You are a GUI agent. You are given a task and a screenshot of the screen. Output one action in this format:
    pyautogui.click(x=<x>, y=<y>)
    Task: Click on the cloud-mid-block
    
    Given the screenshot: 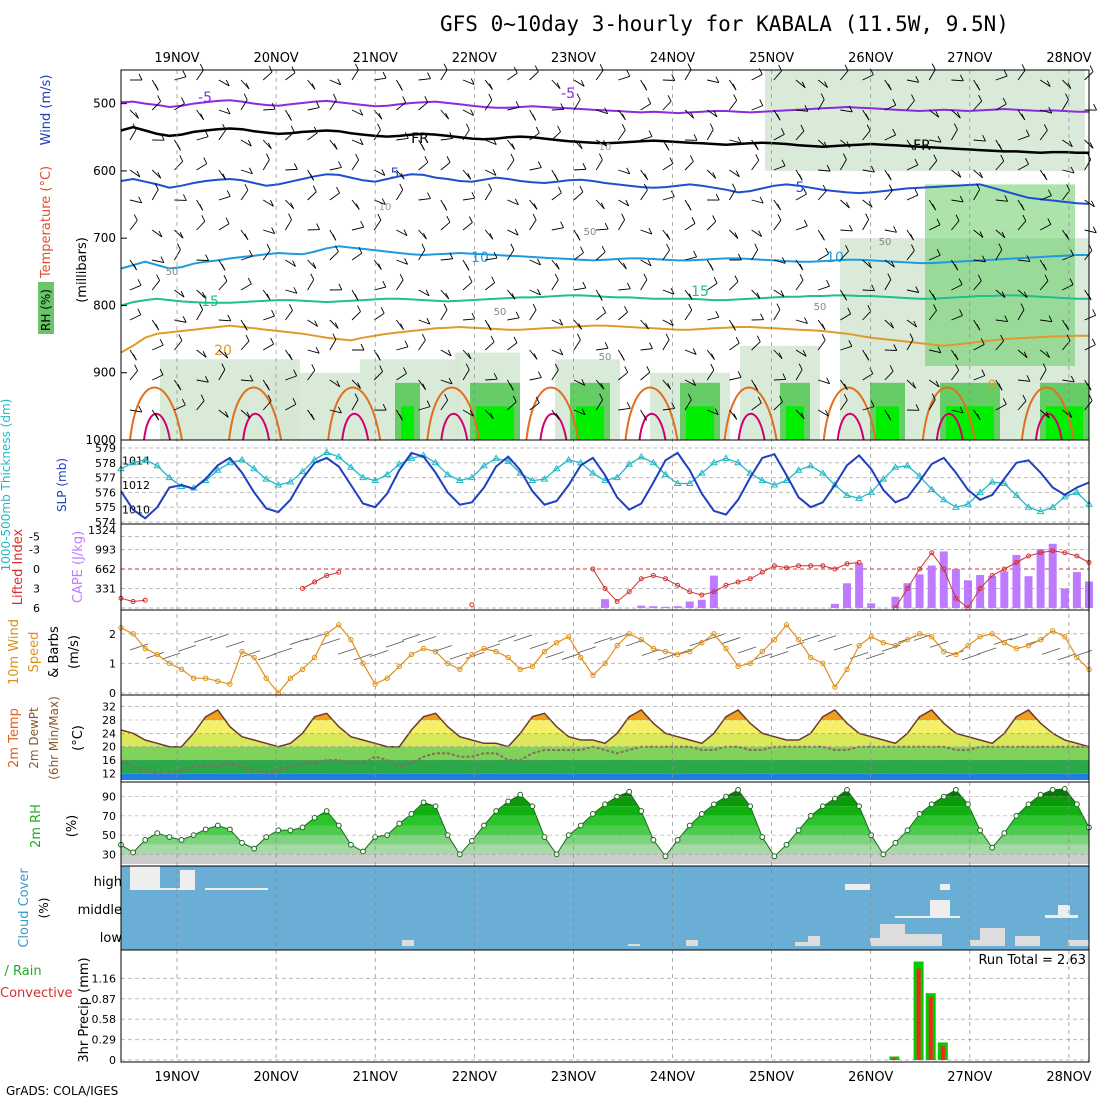 What is the action you would take?
    pyautogui.click(x=927, y=917)
    